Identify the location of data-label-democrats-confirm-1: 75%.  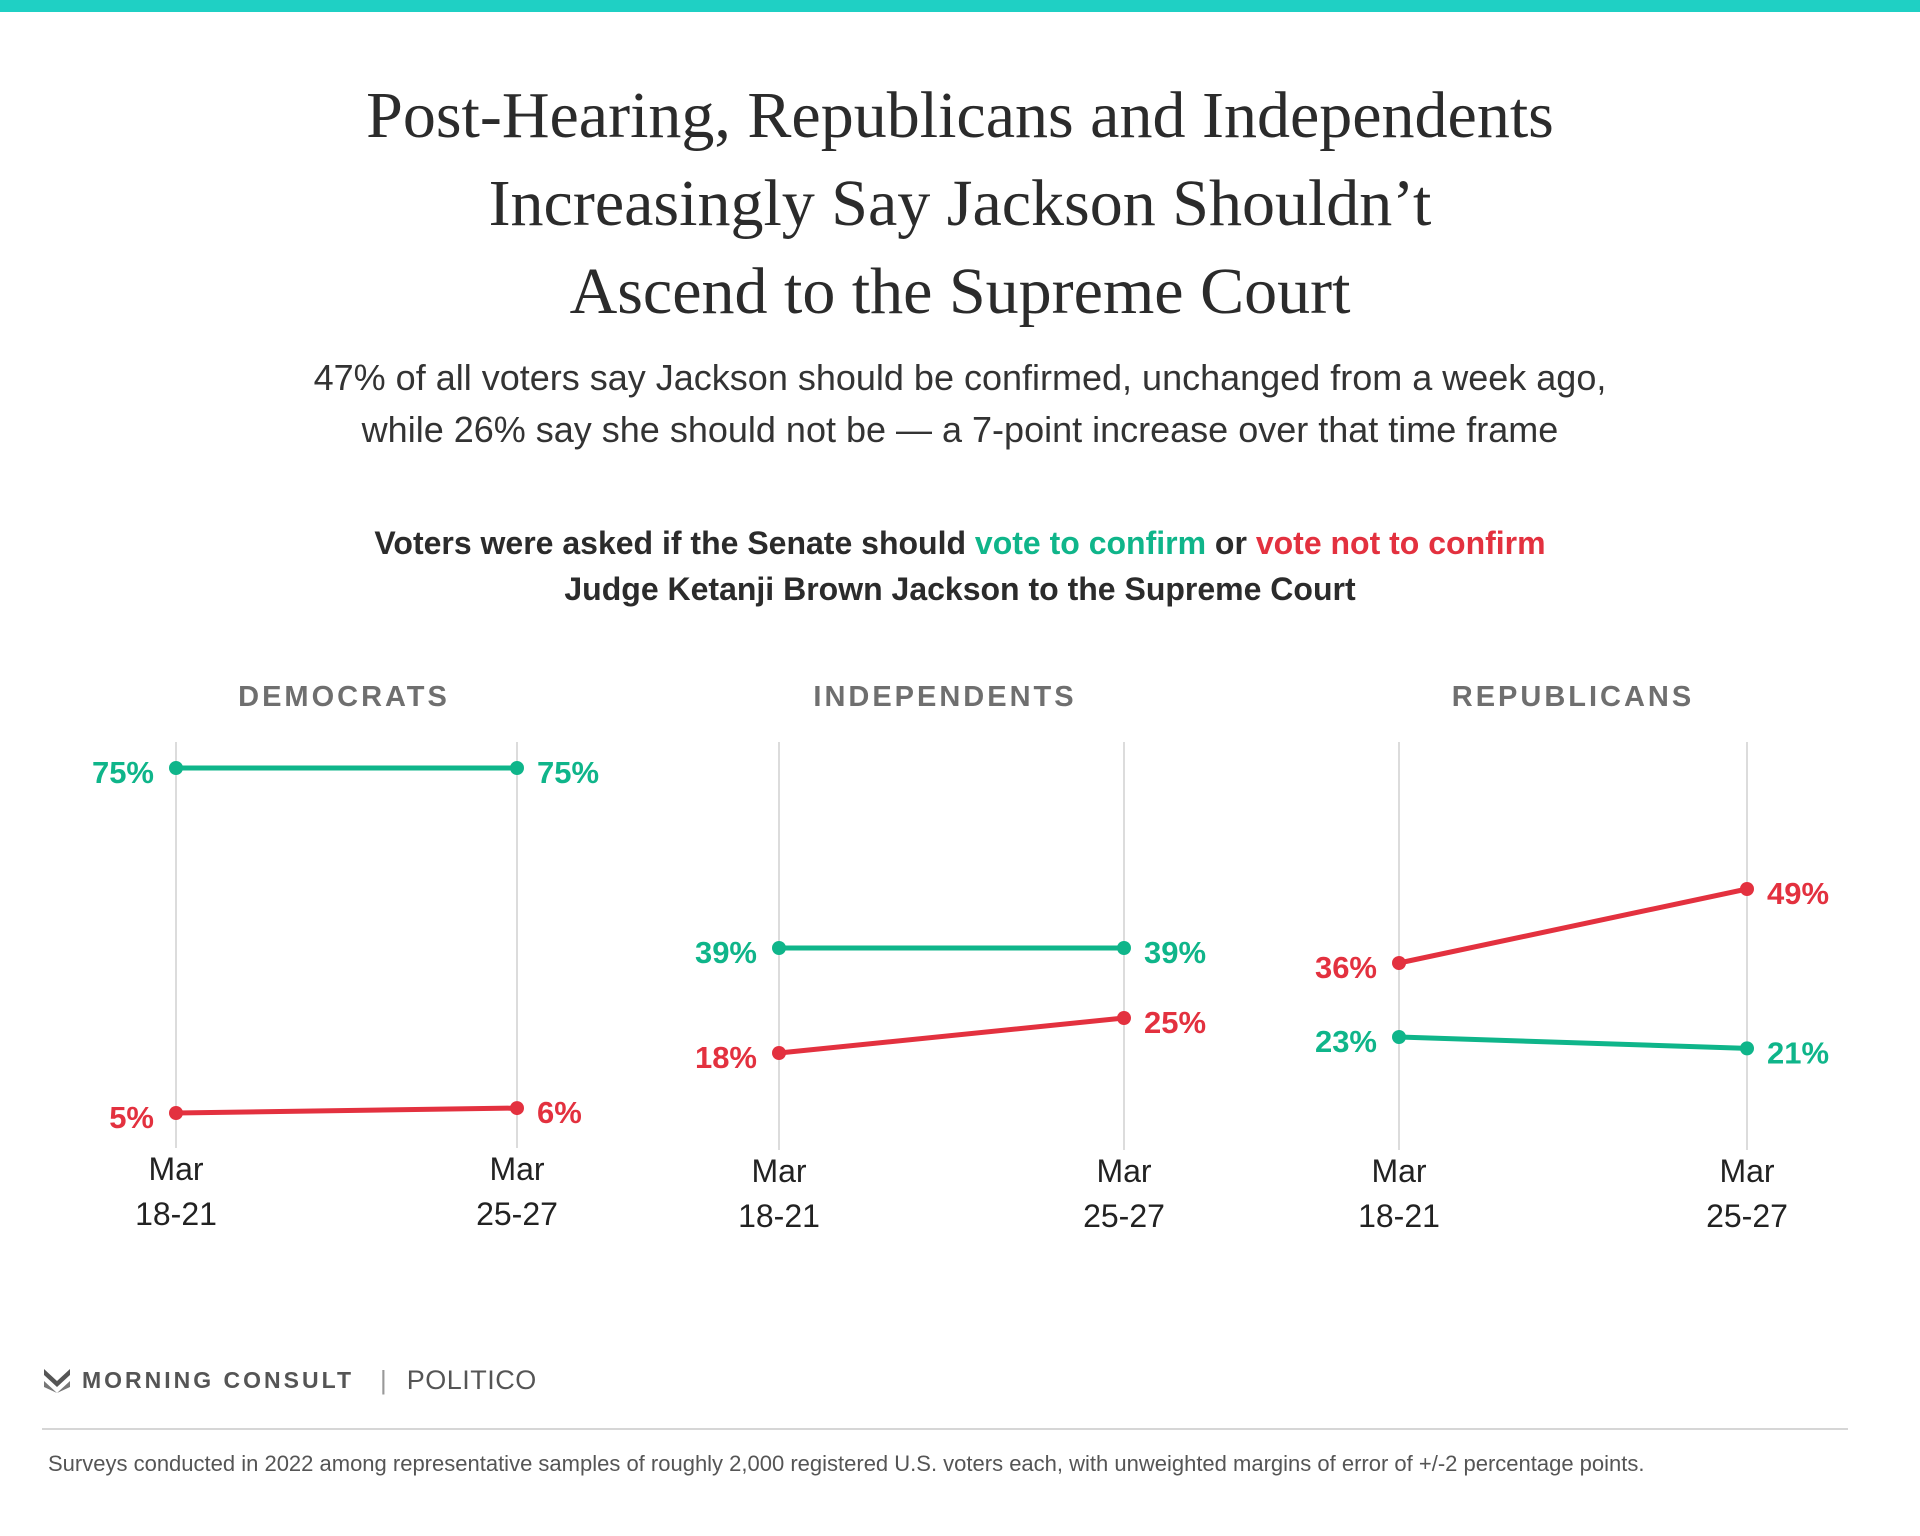
(568, 772).